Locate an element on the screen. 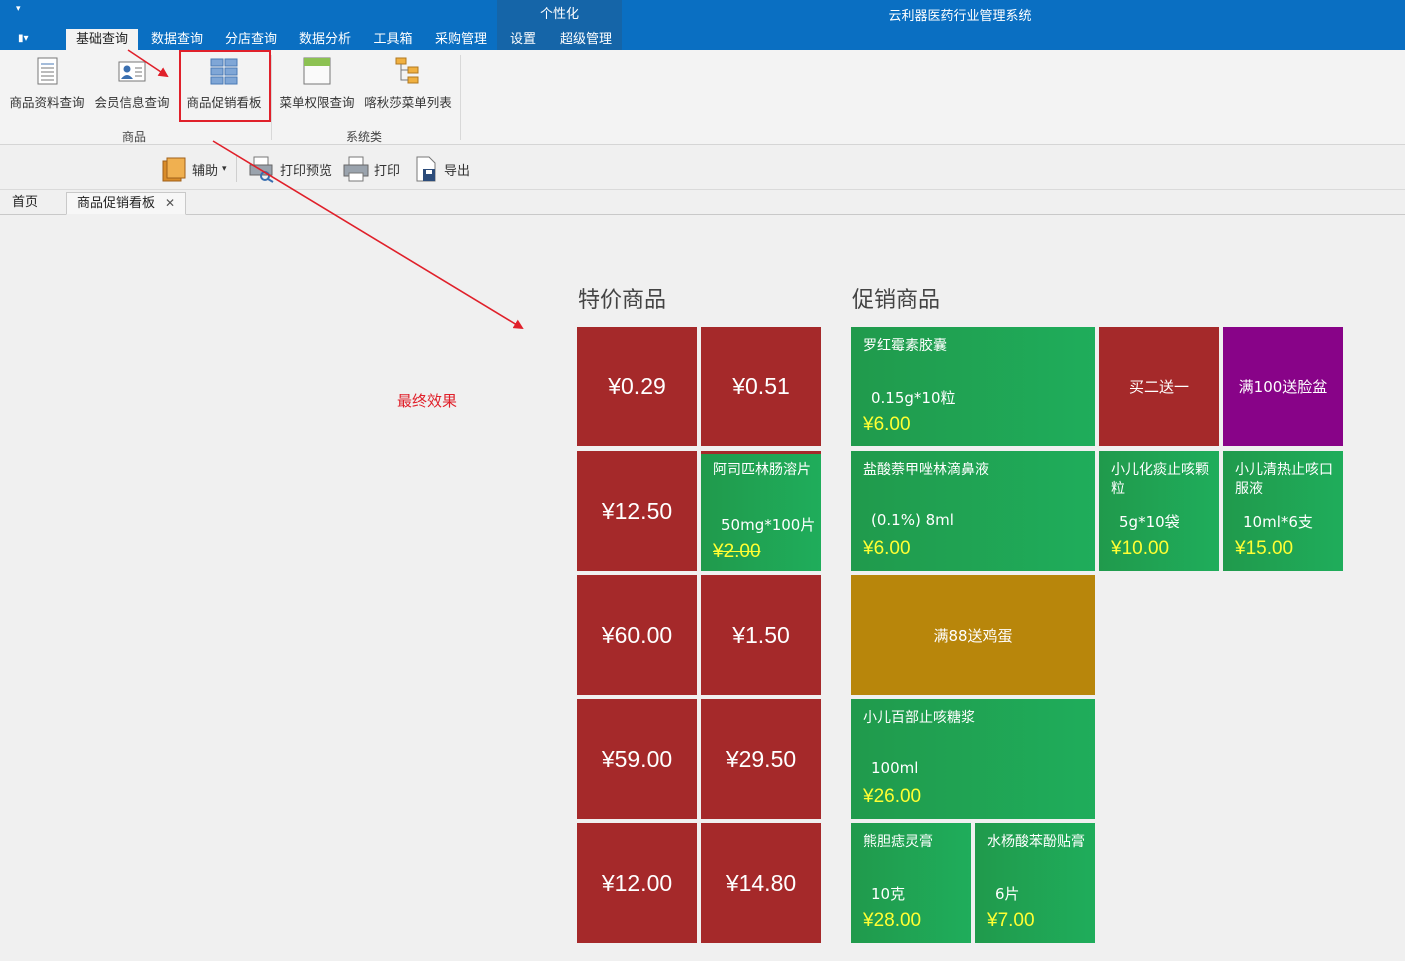  group-label-system: 系统类 is located at coordinates (364, 137).